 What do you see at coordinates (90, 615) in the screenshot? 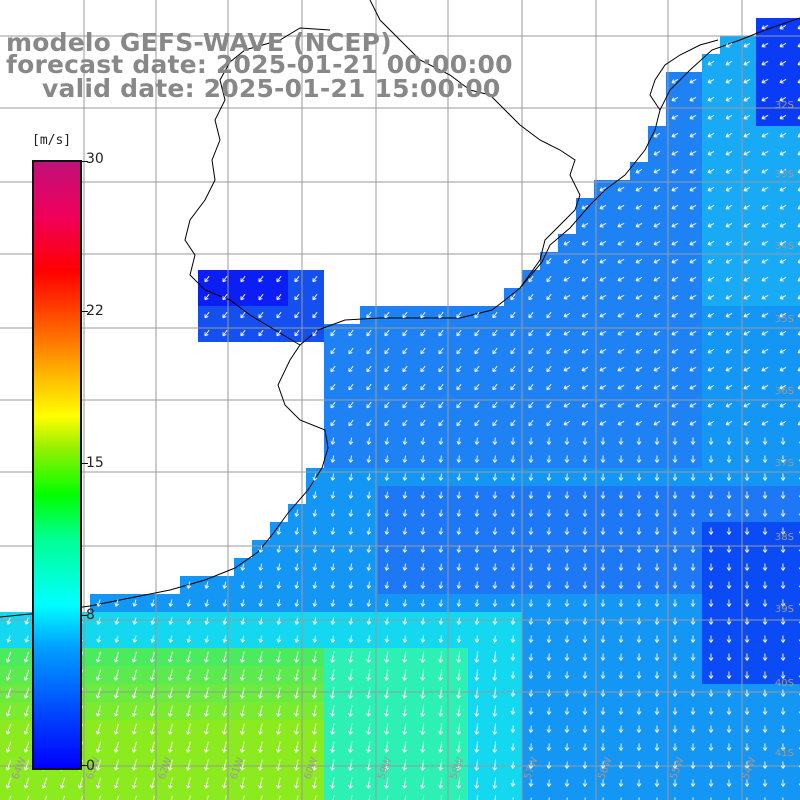
I see `colorbar-tick-label: 8` at bounding box center [90, 615].